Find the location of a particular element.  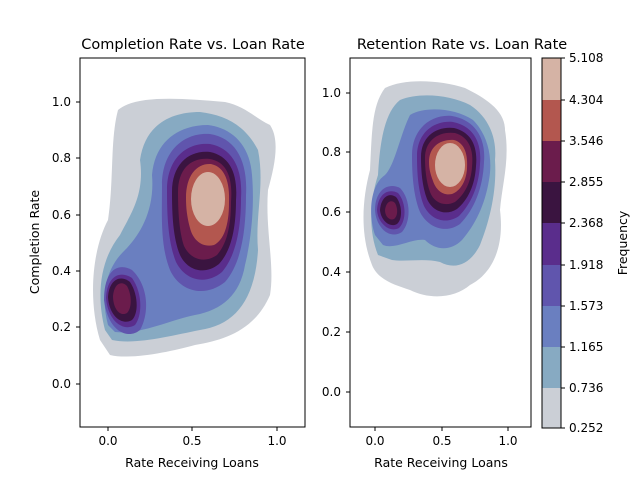

retention-y-tick-label: 0.6 is located at coordinates (331, 212).